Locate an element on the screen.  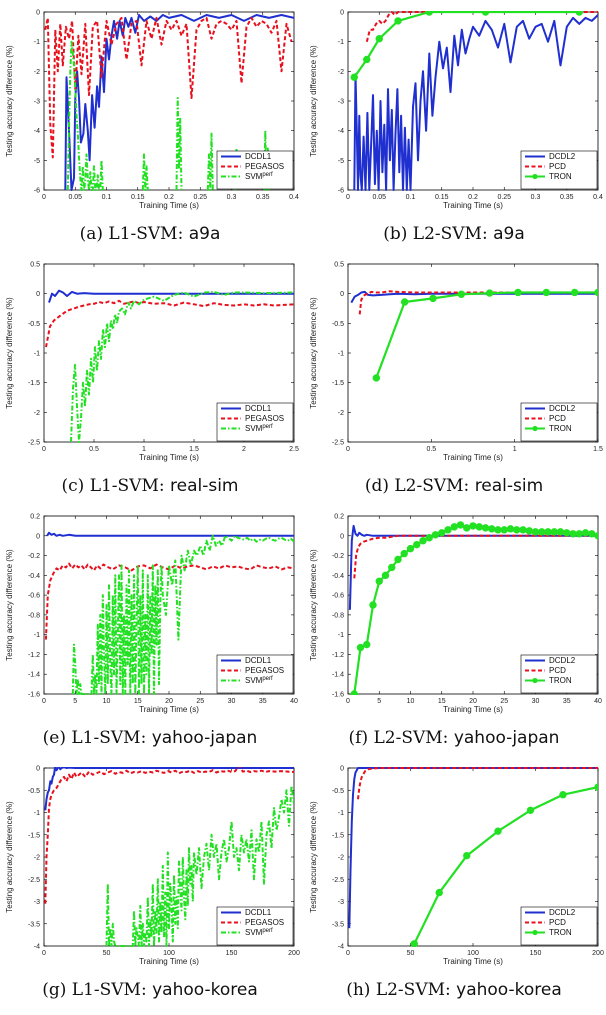
series-line-svmperf is located at coordinates (85, 115).